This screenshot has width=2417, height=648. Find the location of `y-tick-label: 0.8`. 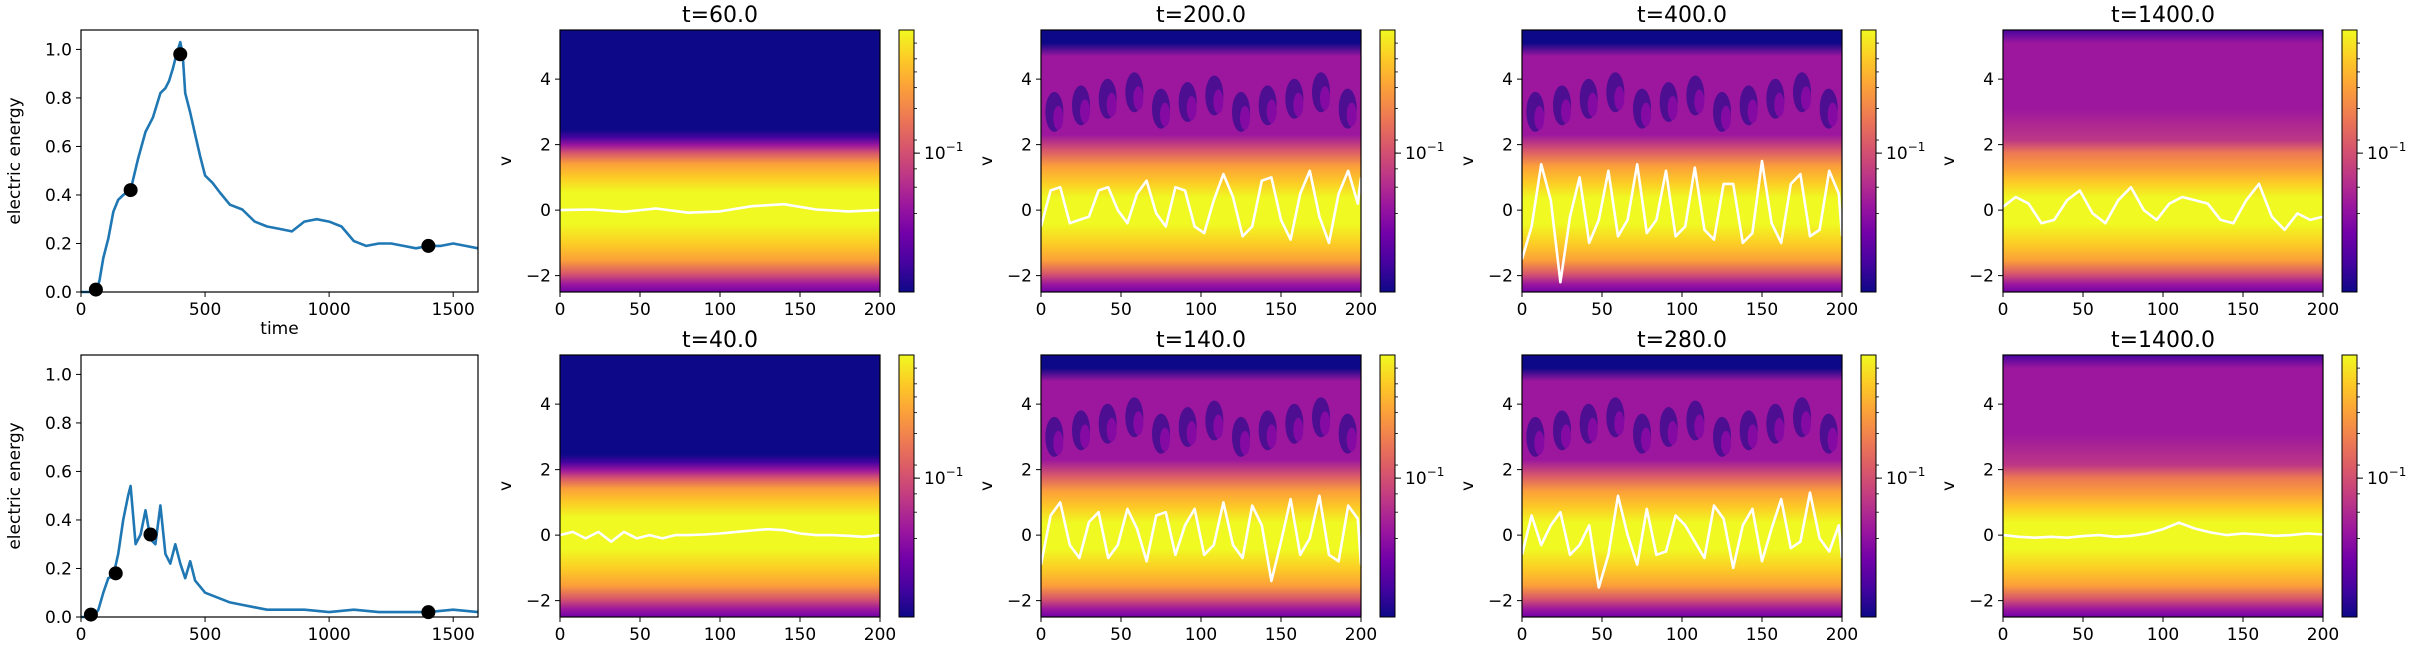

y-tick-label: 0.8 is located at coordinates (58, 424).